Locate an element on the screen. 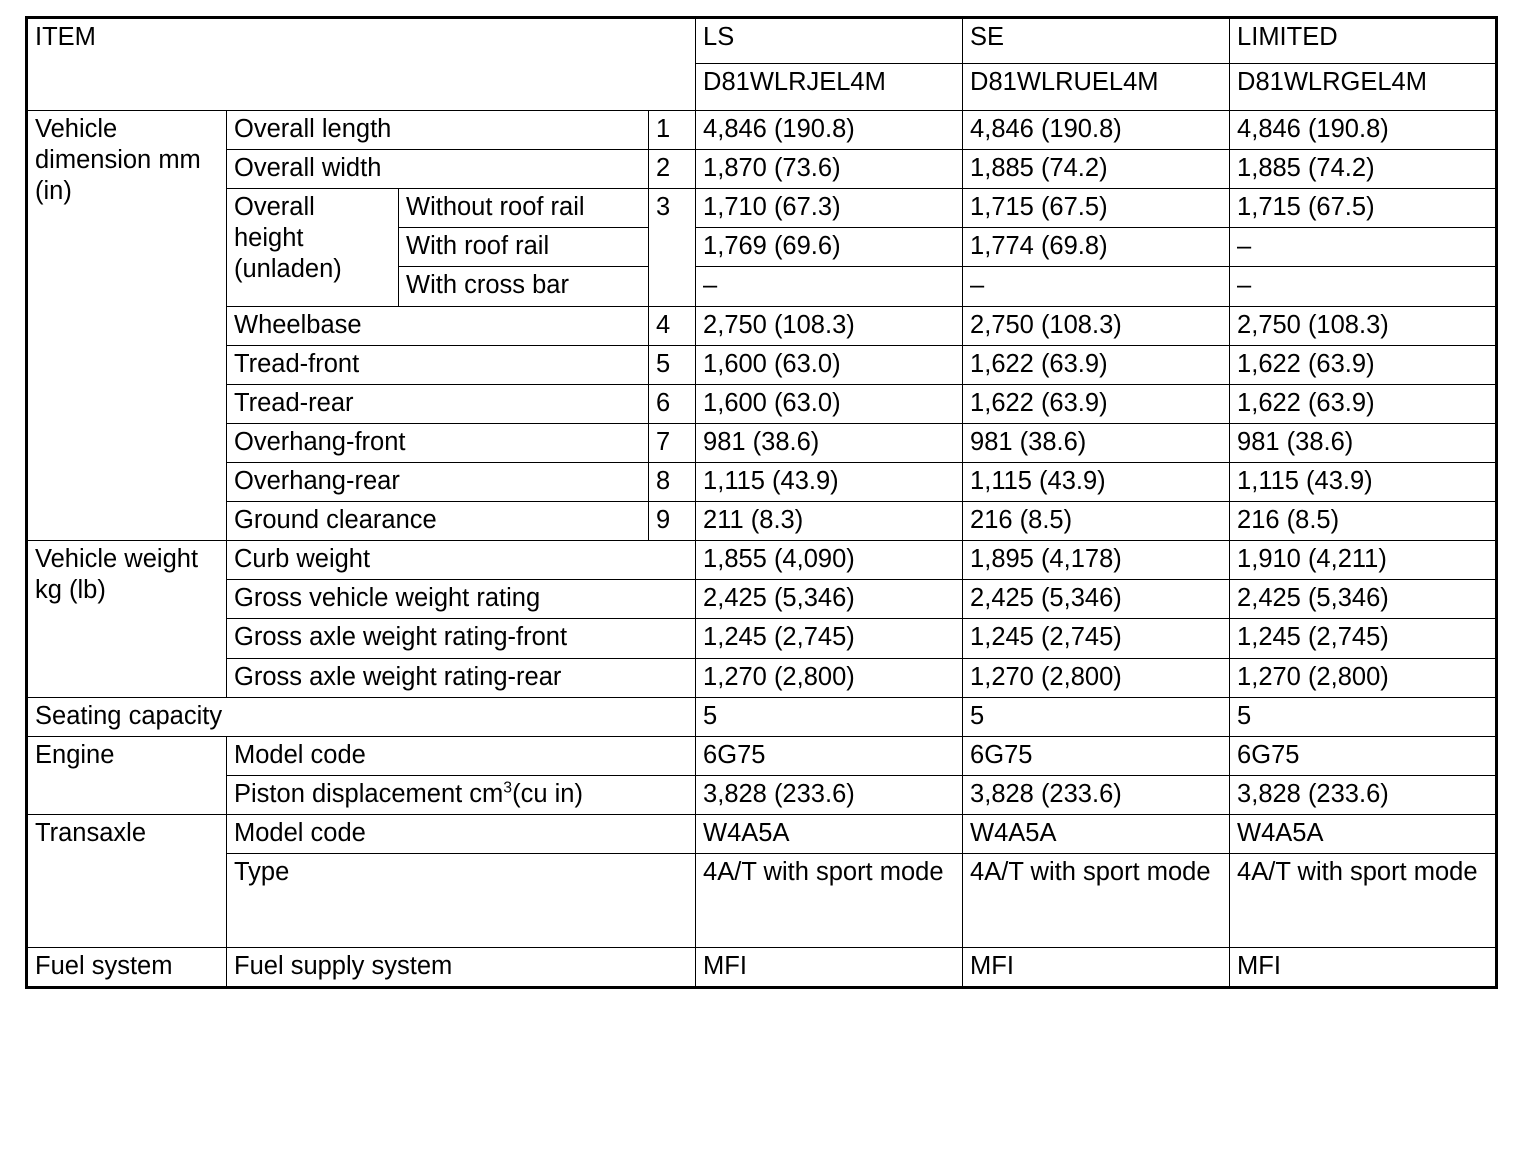 The height and width of the screenshot is (1170, 1520). row-label-overall-width: Overall width is located at coordinates (437, 169).